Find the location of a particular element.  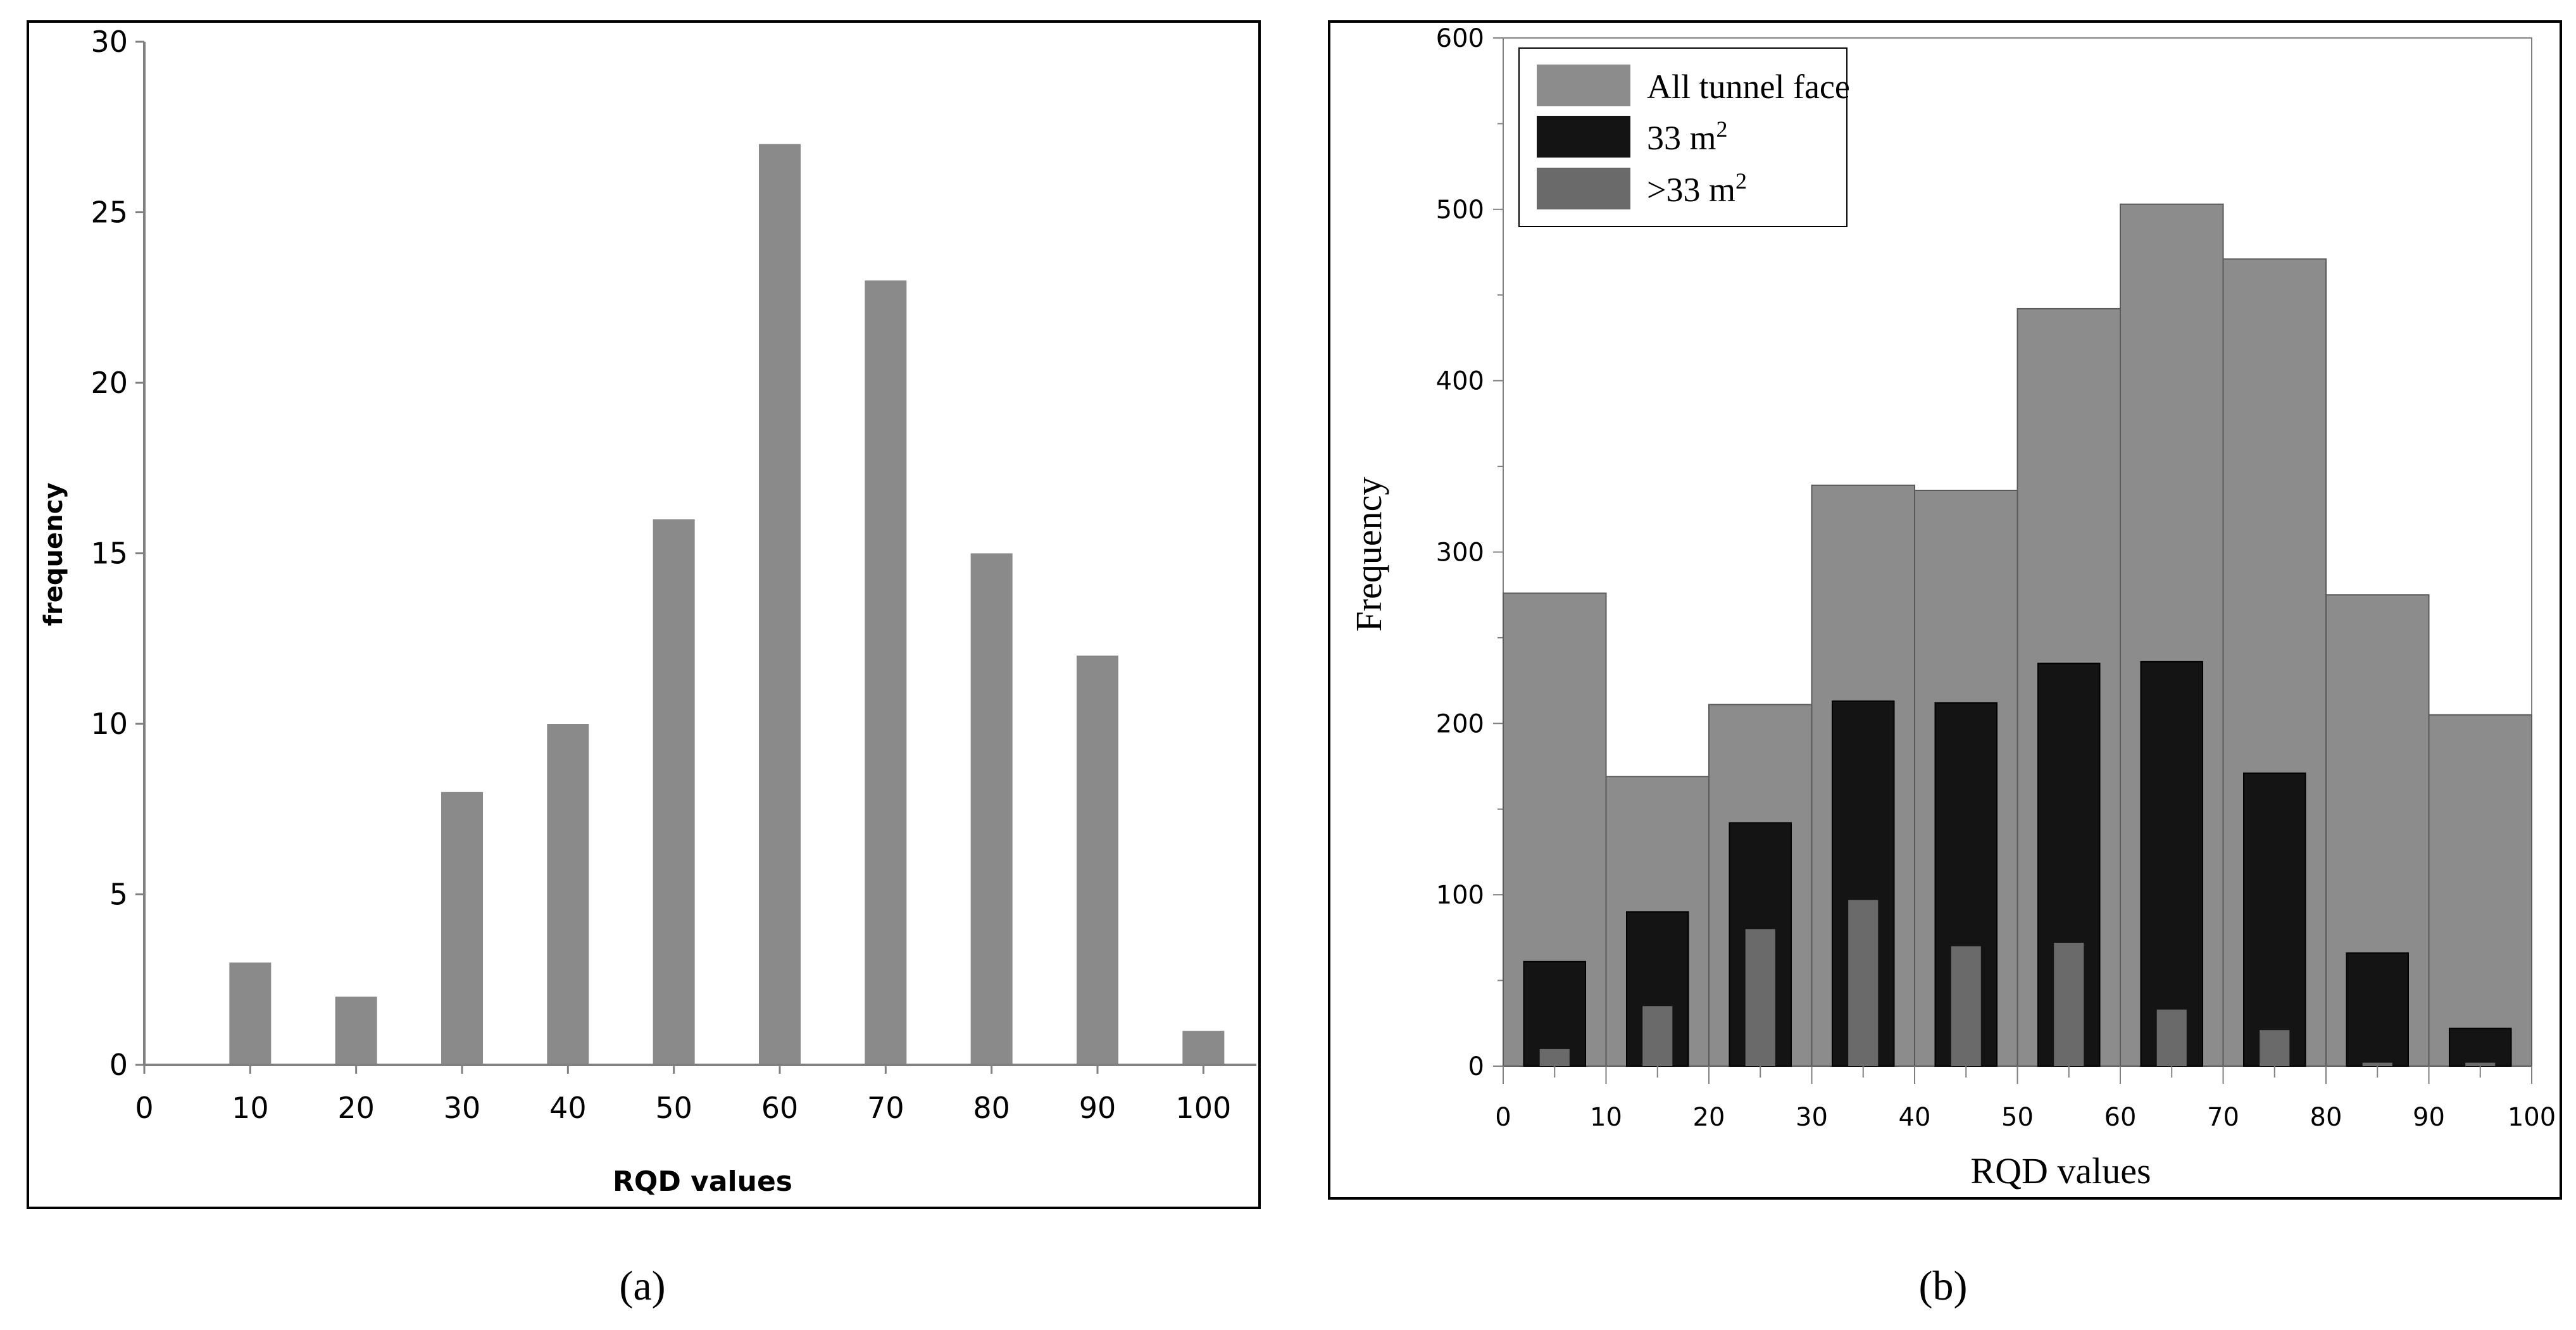

chart-b-xtick-label: 50 is located at coordinates (2018, 1117).